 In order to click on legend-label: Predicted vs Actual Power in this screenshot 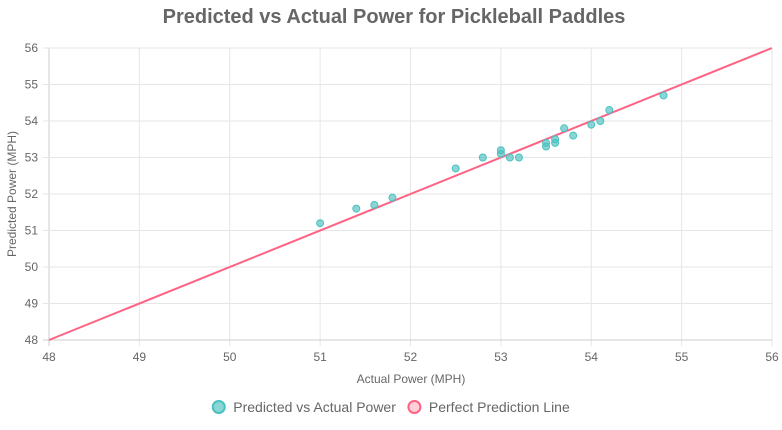, I will do `click(314, 407)`.